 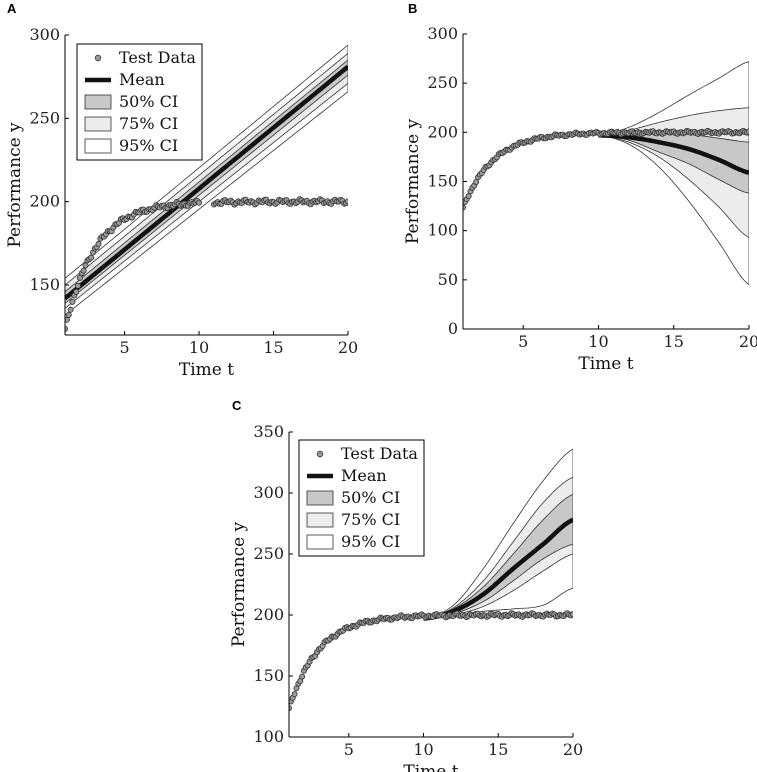 I want to click on y-tick-label: 0, so click(x=453, y=328).